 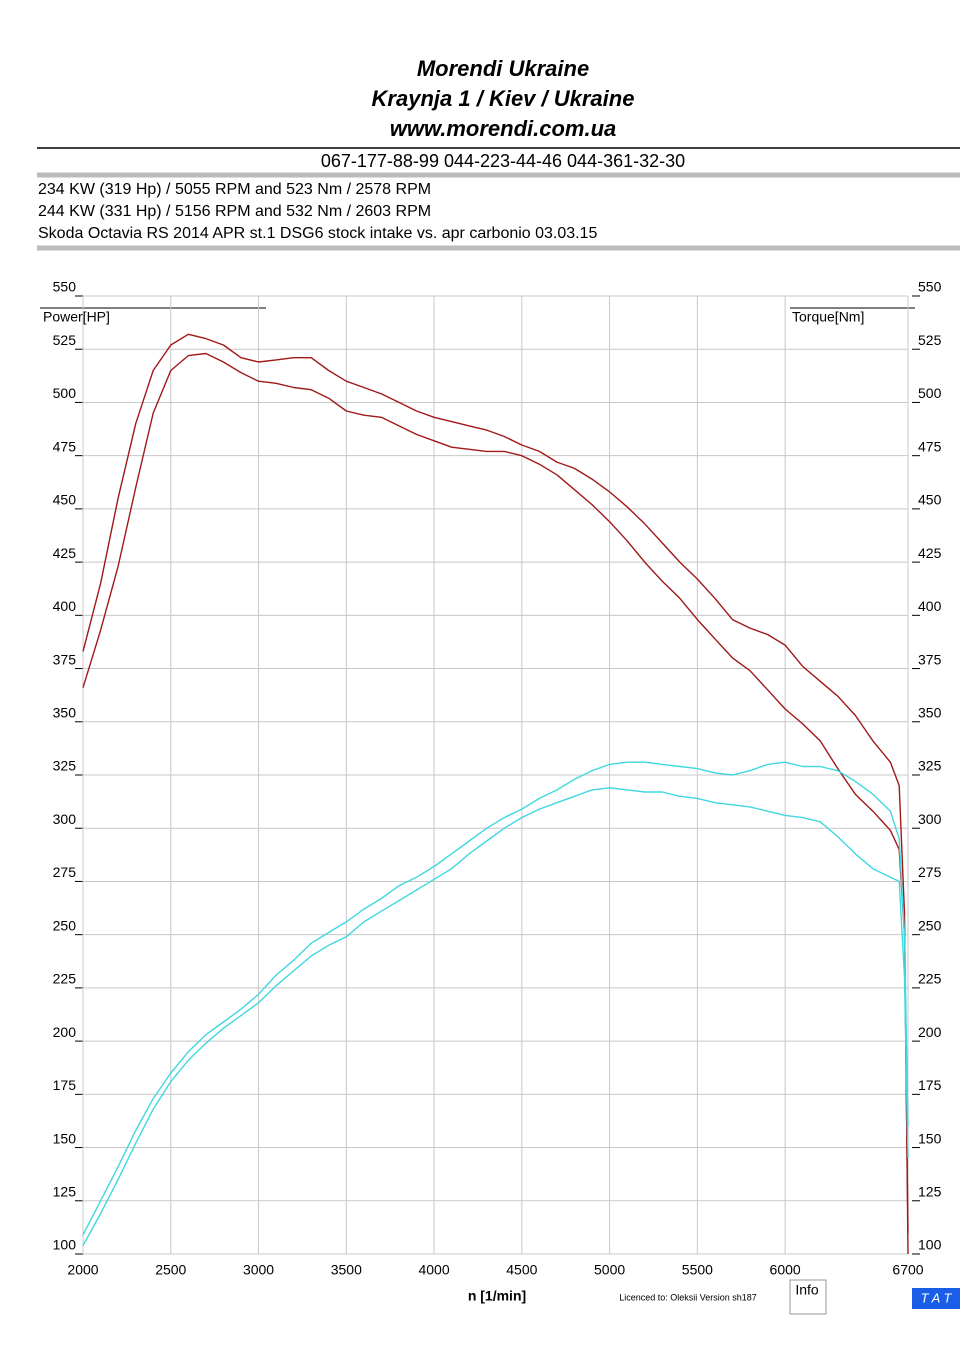 I want to click on y-tick-label: 400, so click(x=65, y=606).